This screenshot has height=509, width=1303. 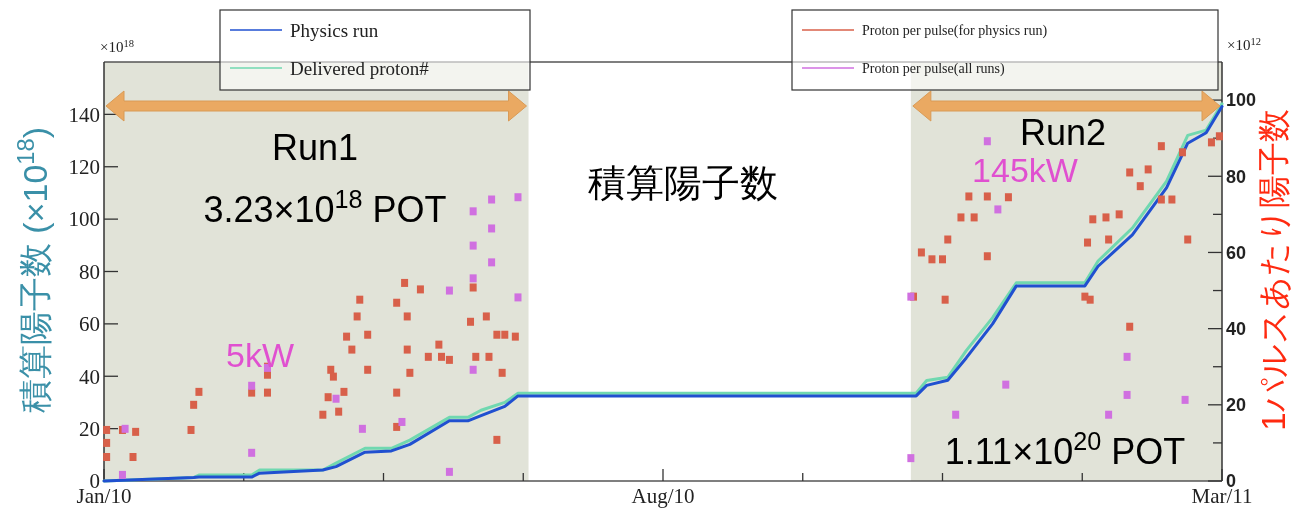 What do you see at coordinates (1236, 405) in the screenshot?
I see `y2-tick-label: 20` at bounding box center [1236, 405].